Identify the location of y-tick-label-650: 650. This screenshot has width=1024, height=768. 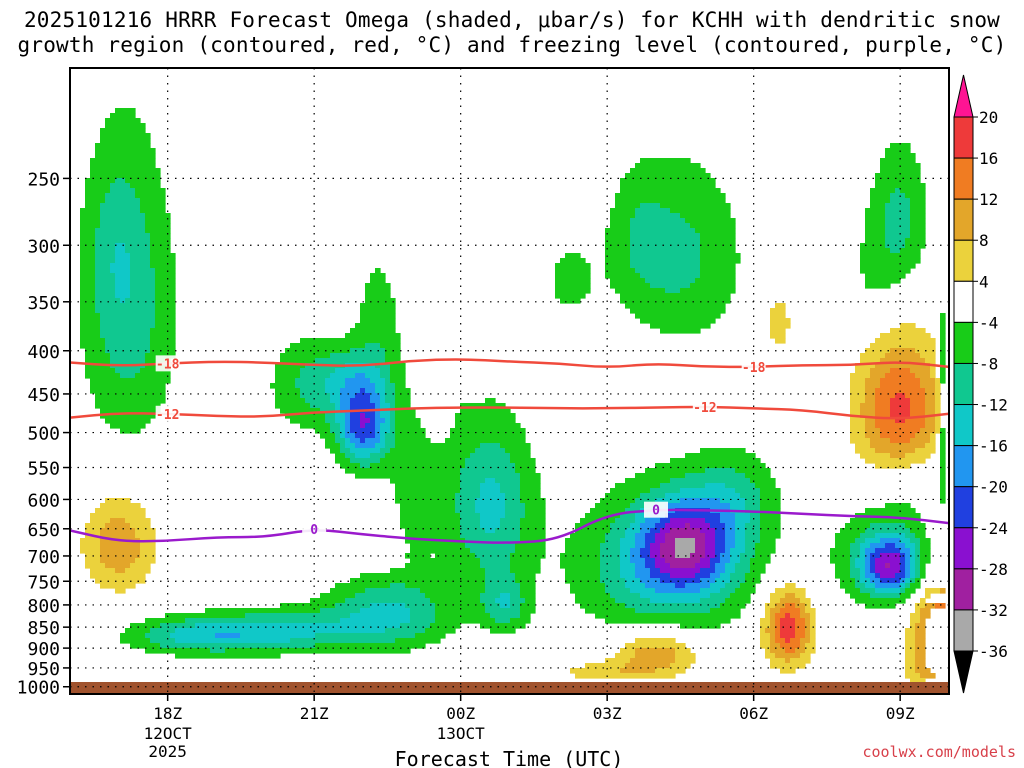
(43, 530).